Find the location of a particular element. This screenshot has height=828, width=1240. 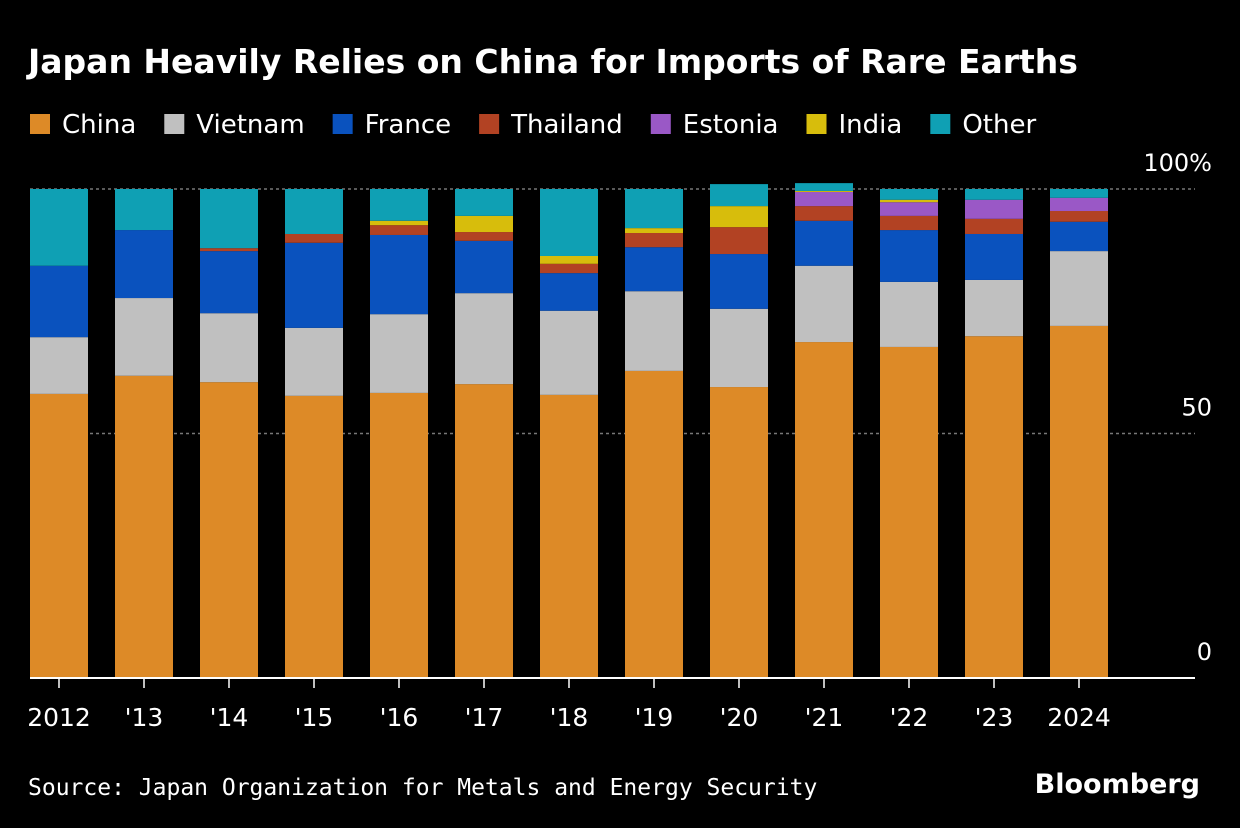

legend-label: India is located at coordinates (871, 125).